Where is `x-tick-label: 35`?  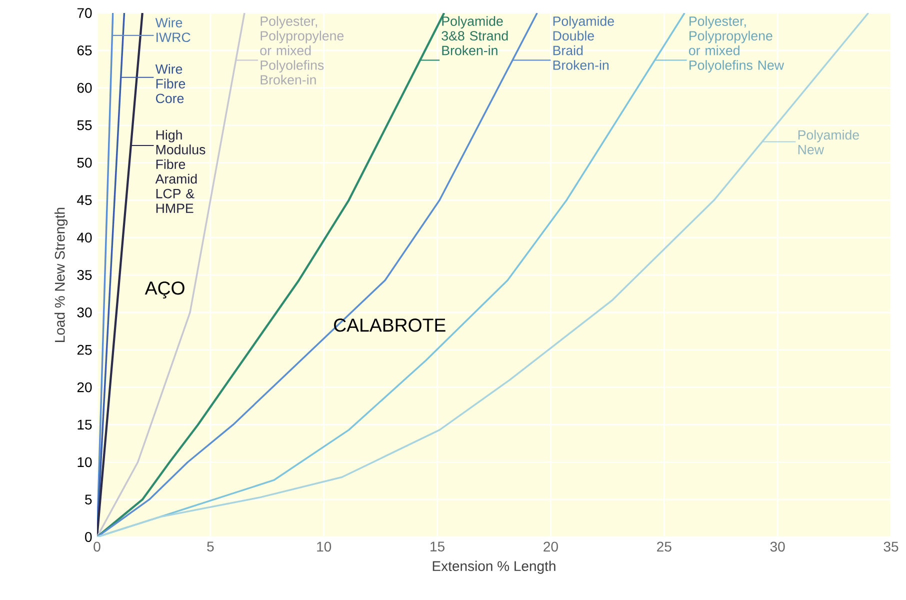 x-tick-label: 35 is located at coordinates (891, 547).